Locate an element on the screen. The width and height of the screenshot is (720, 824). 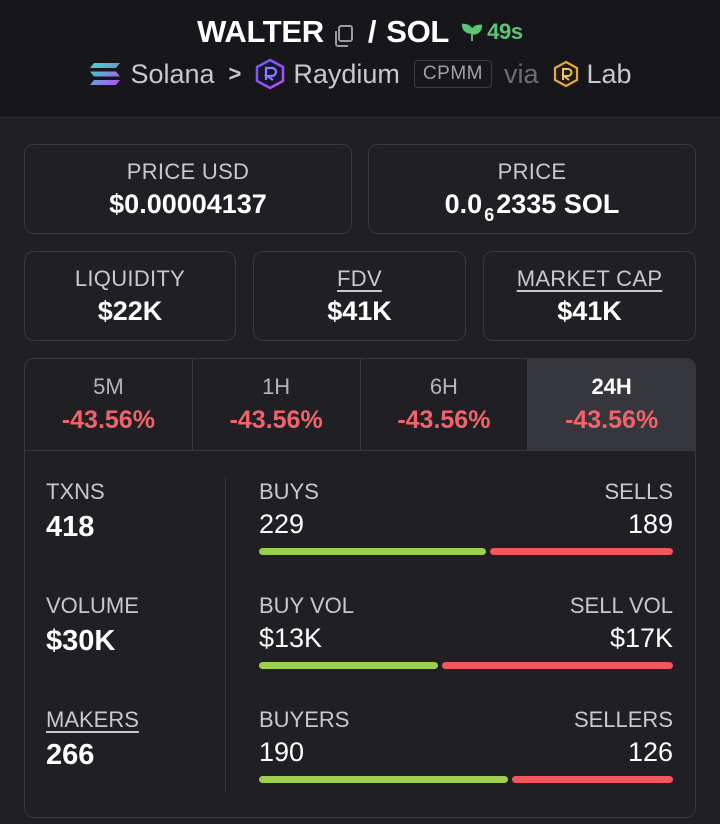
fdv-card: FDV $41K is located at coordinates (359, 296).